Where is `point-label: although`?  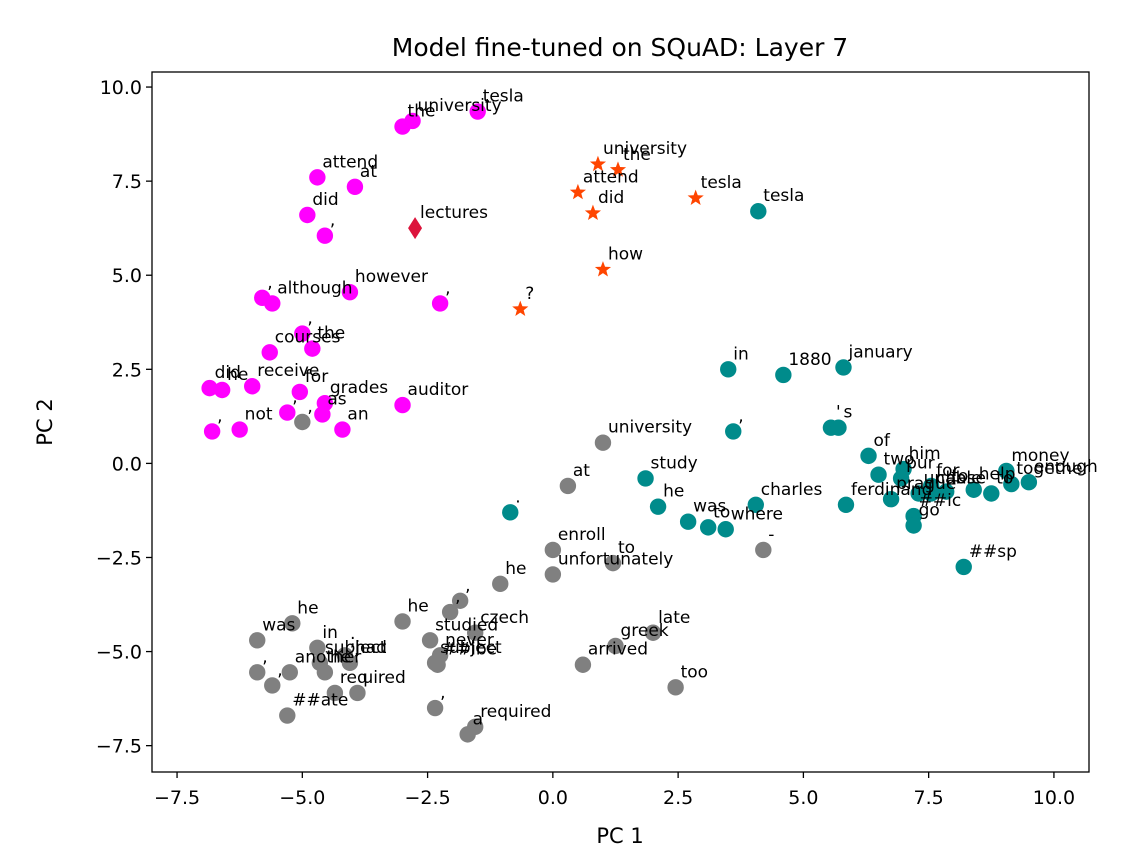
point-label: although is located at coordinates (314, 288).